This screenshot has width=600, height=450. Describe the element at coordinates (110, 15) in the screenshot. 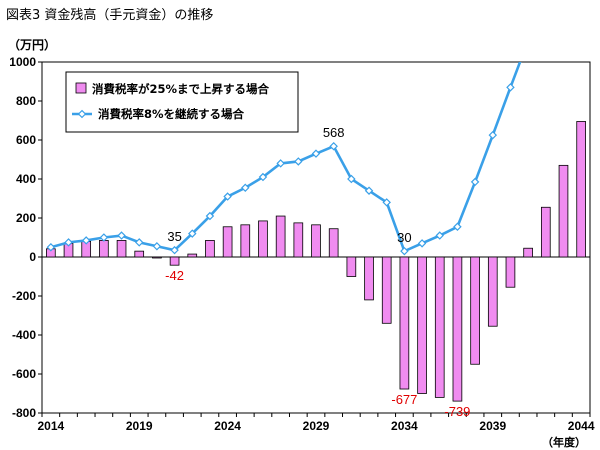

I see `chart-title: 図表3 資金残高（手元資金）の推移` at that location.